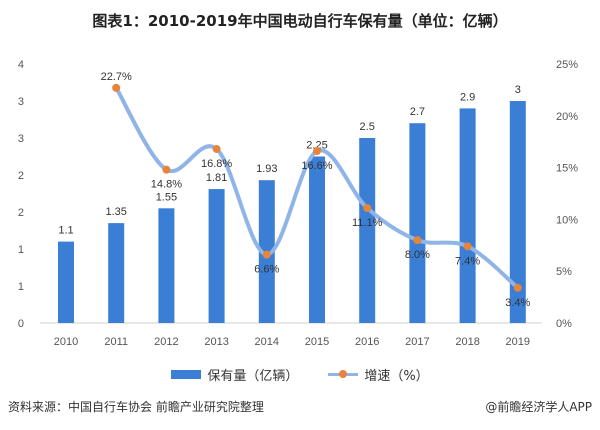  What do you see at coordinates (417, 223) in the screenshot?
I see `bar-2017` at bounding box center [417, 223].